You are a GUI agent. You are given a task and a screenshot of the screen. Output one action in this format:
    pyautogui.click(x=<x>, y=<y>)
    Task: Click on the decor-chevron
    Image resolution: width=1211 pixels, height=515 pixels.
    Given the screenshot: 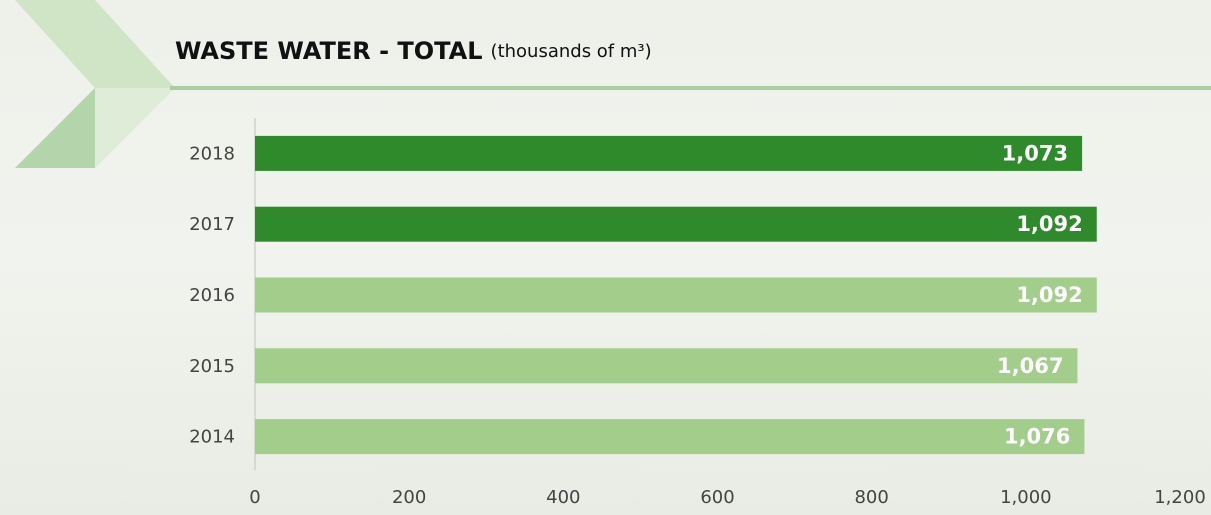 What is the action you would take?
    pyautogui.click(x=95, y=44)
    